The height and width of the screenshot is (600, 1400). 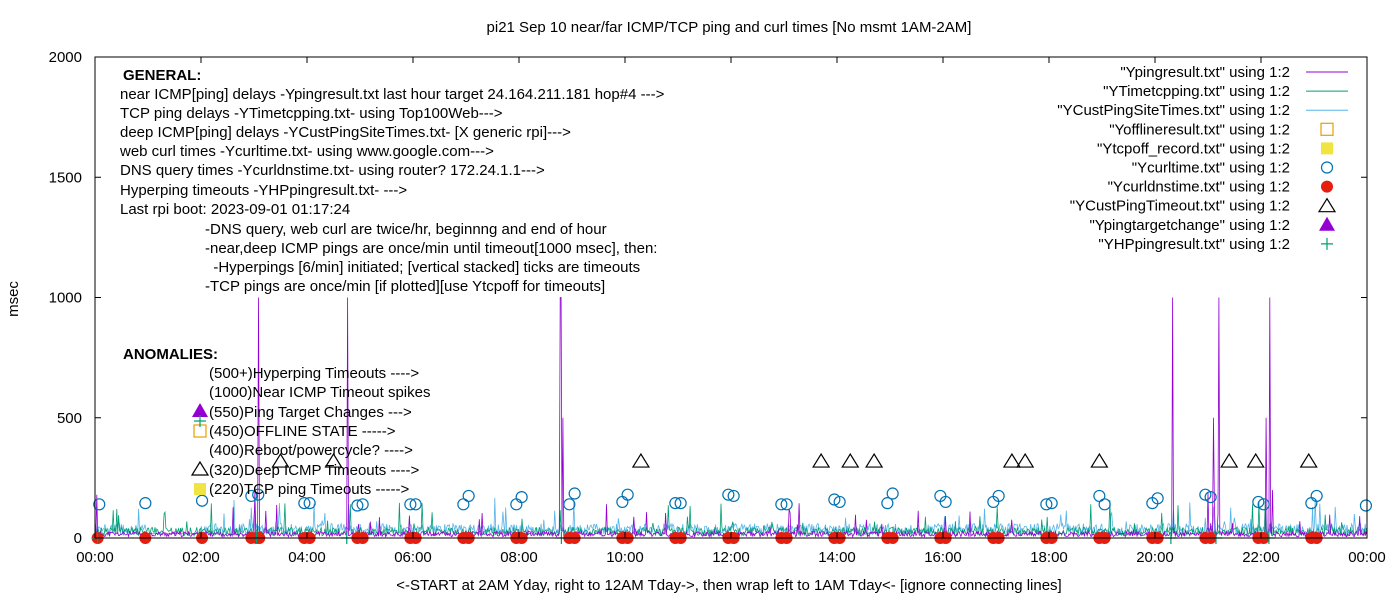 I want to click on anomaly-label: (320)Deep ICMP Timeouts ---->, so click(x=314, y=470).